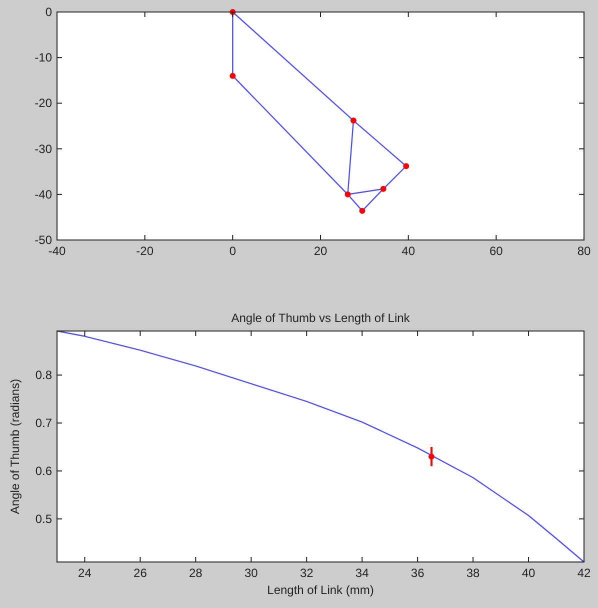 Image resolution: width=598 pixels, height=608 pixels. Describe the element at coordinates (496, 251) in the screenshot. I see `x-tick-label: 60` at that location.